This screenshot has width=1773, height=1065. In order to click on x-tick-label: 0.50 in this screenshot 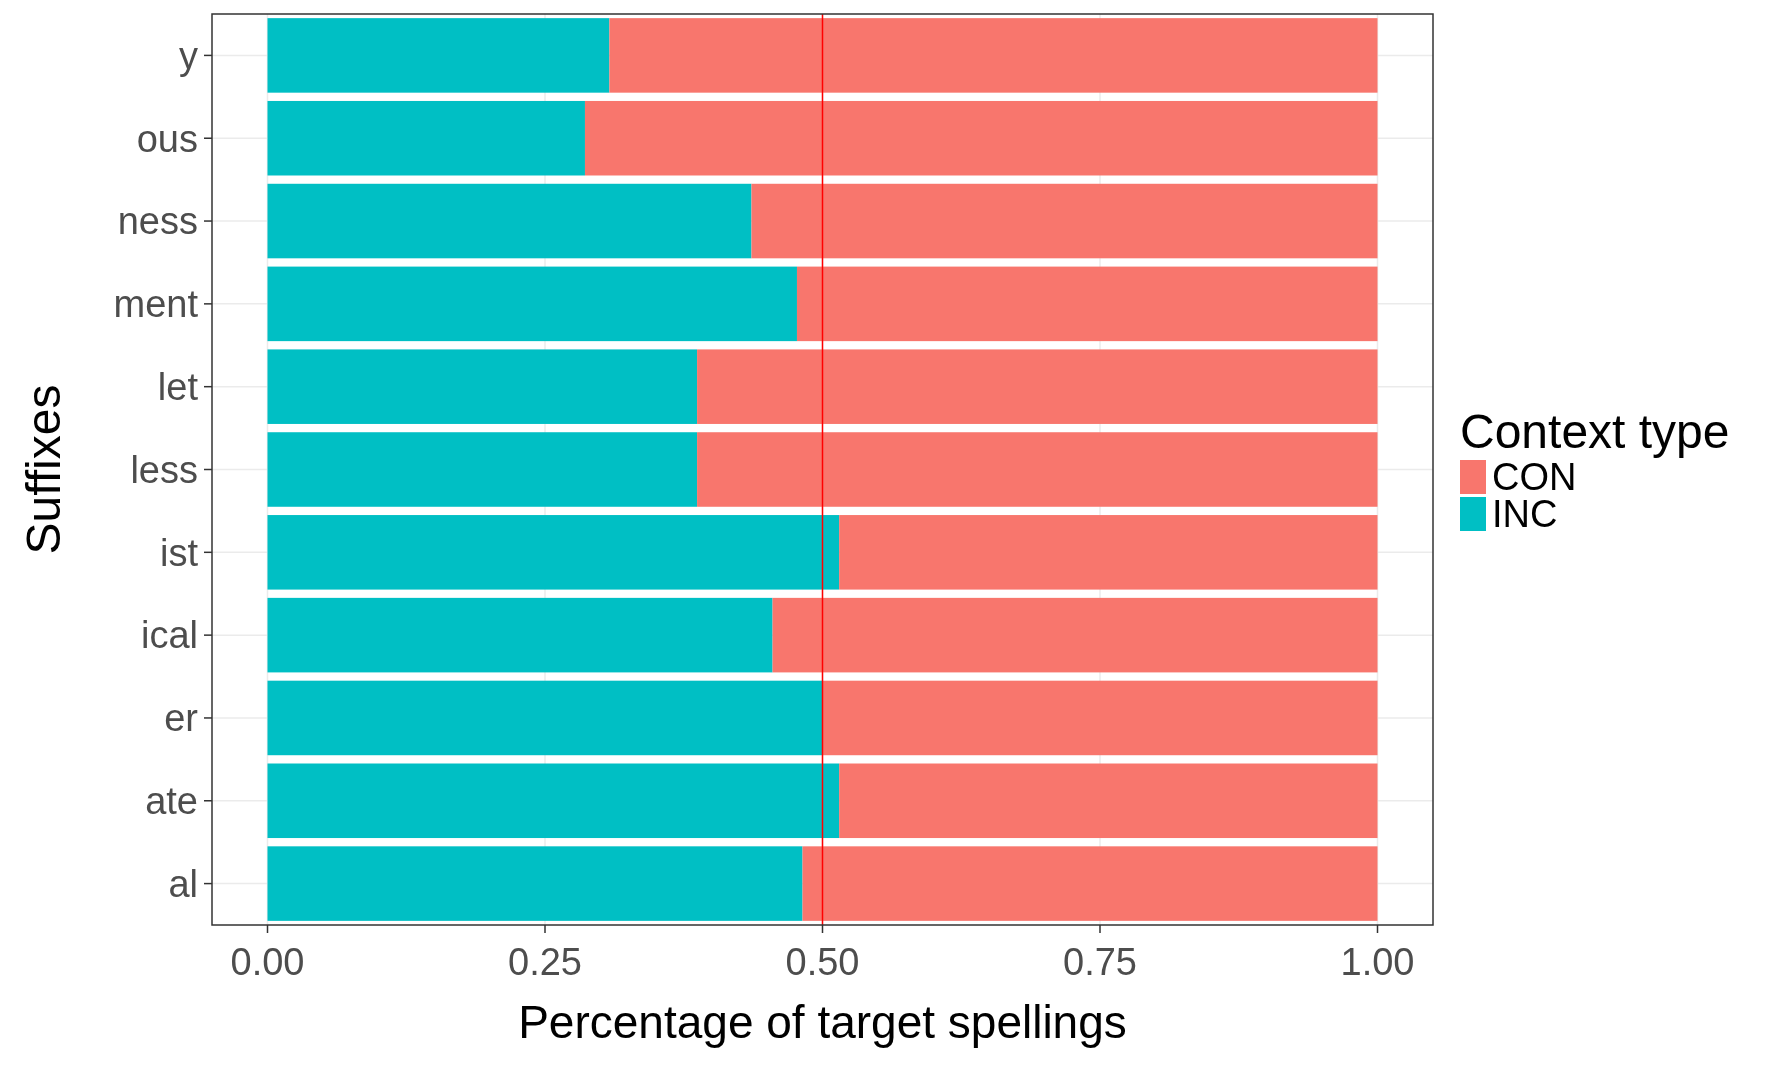, I will do `click(822, 962)`.